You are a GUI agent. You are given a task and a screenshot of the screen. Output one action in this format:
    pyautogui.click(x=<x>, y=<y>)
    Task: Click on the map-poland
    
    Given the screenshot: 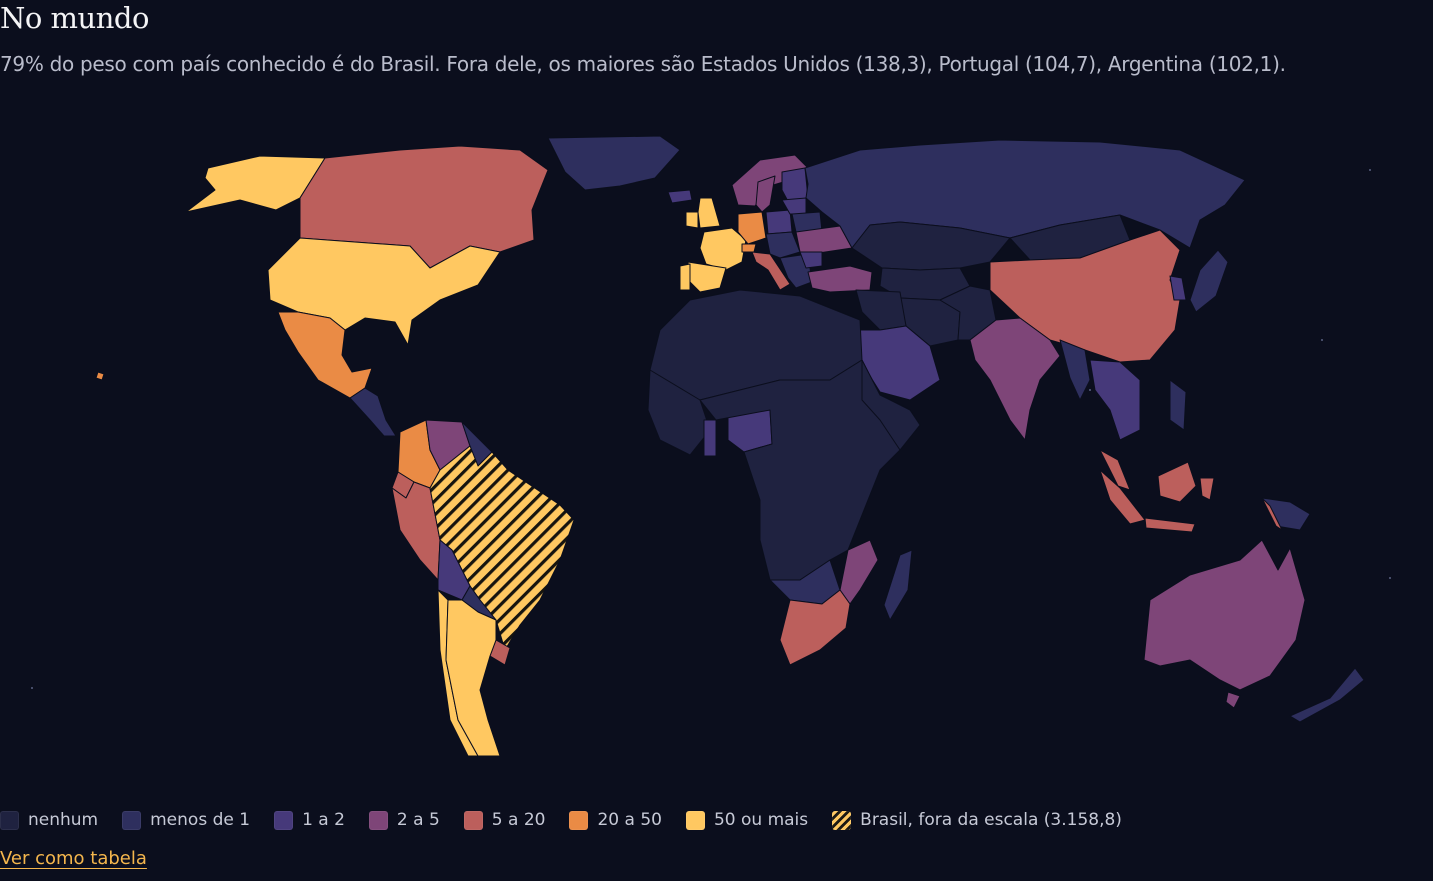 What is the action you would take?
    pyautogui.click(x=779, y=222)
    